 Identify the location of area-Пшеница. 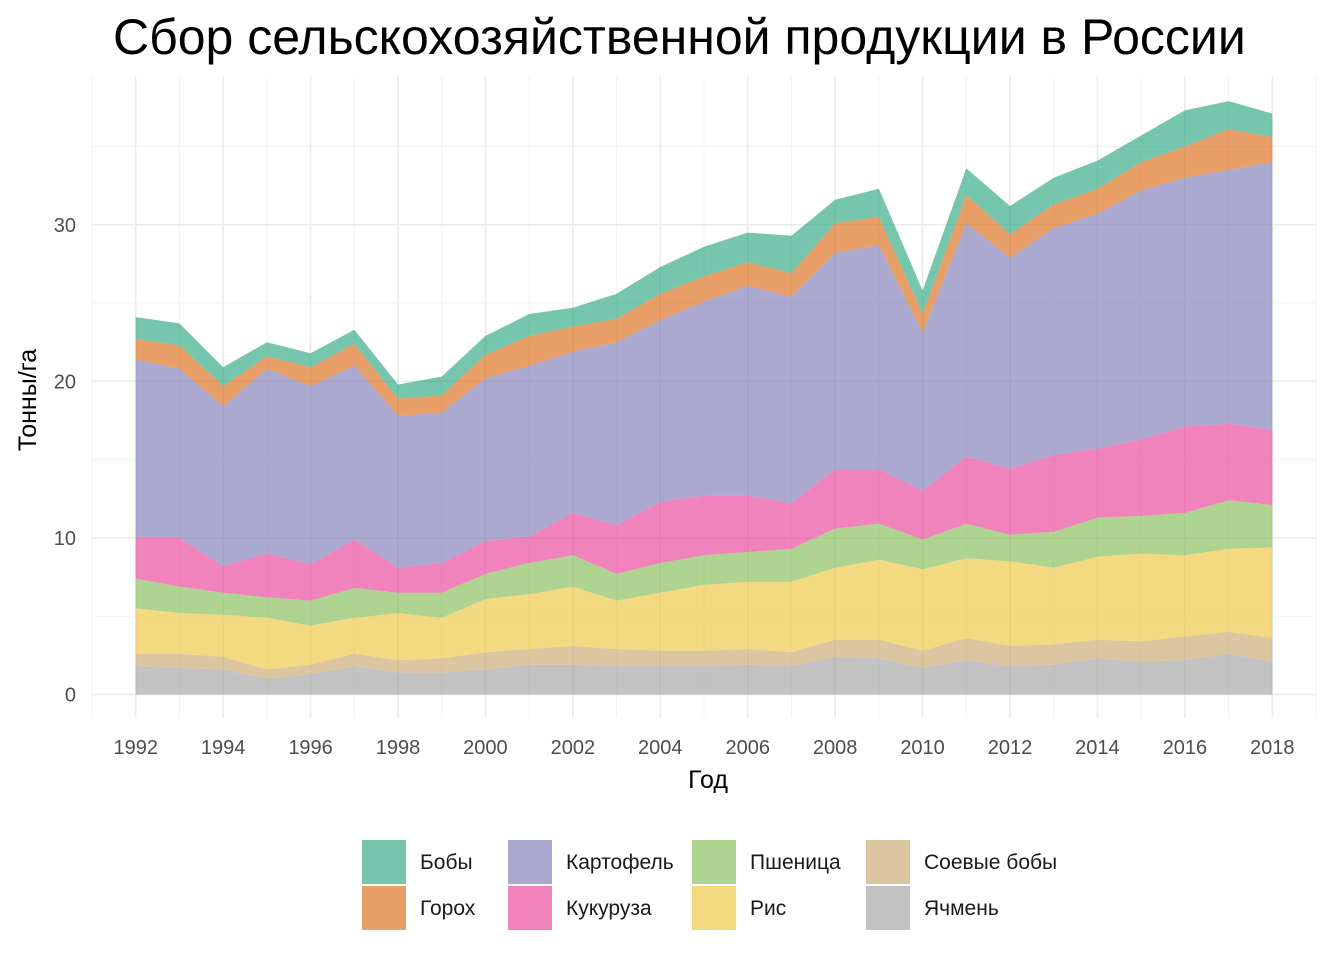
(704, 563).